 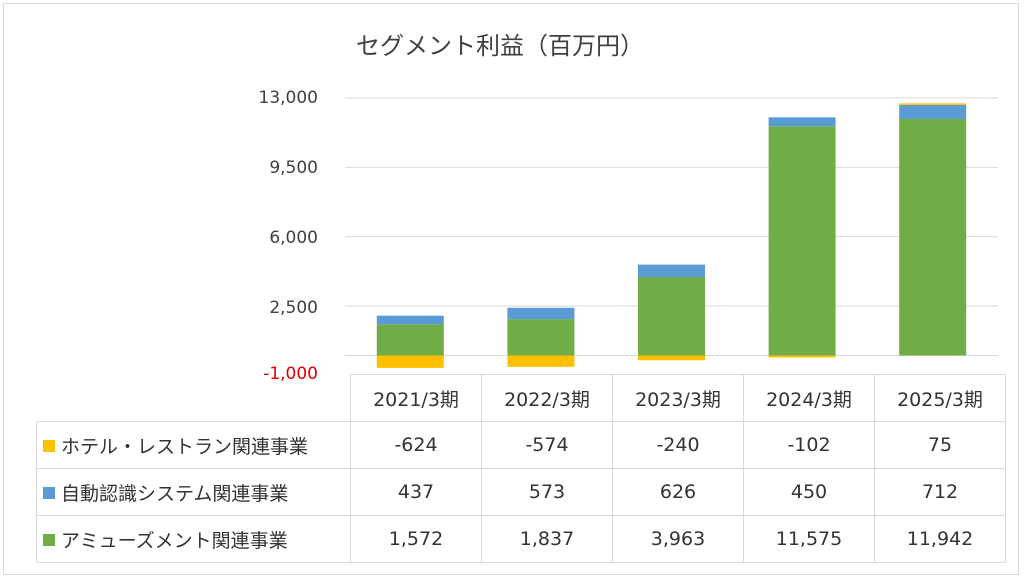 What do you see at coordinates (809, 445) in the screenshot?
I see `table-cell: -102` at bounding box center [809, 445].